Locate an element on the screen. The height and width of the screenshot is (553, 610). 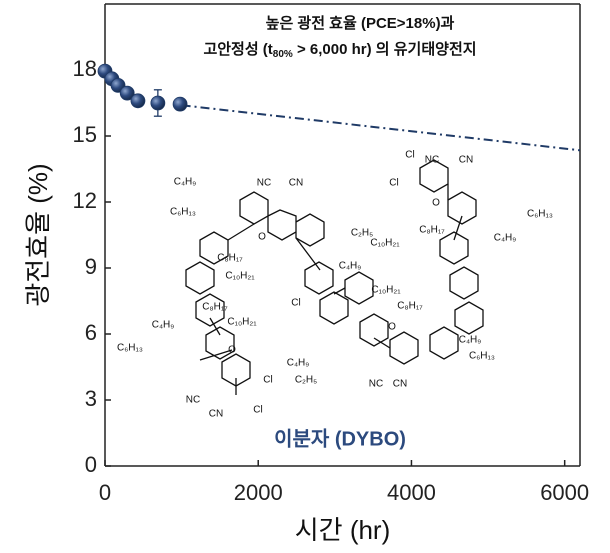
title-part: 고안정성 (t is located at coordinates (237, 49).